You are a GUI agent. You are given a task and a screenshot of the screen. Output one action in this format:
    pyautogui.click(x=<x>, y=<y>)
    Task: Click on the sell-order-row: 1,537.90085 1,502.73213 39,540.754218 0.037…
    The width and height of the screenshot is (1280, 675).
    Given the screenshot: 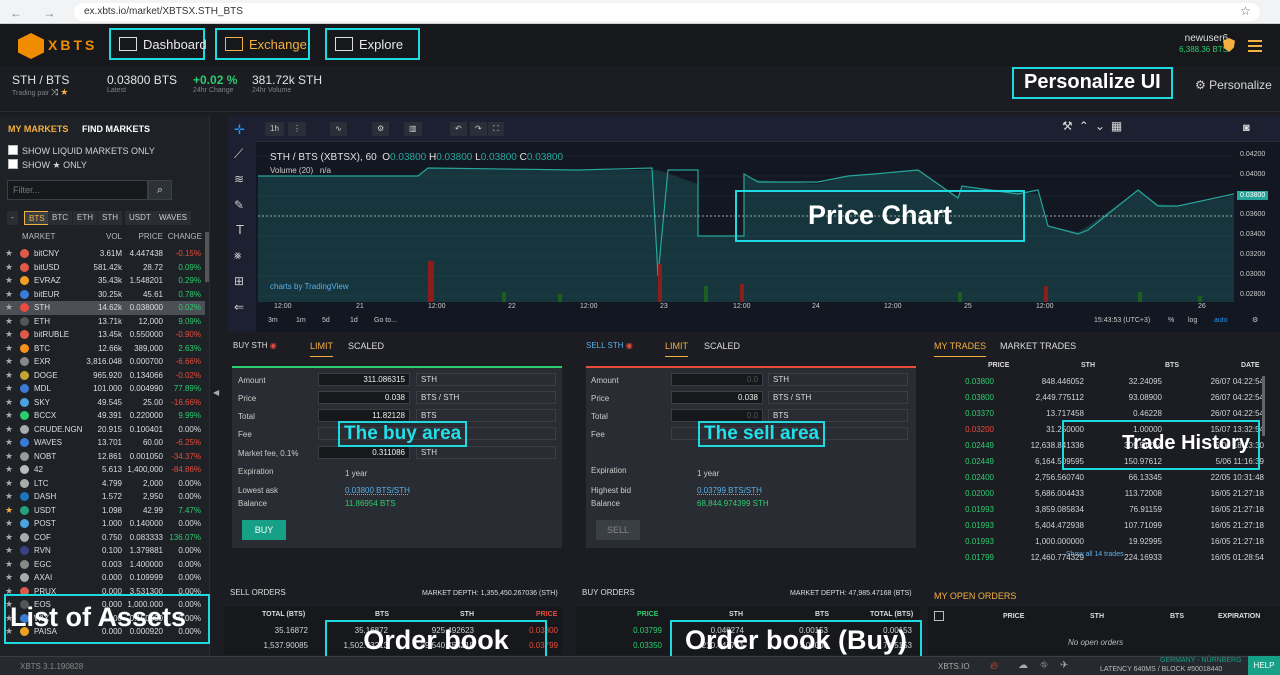 What is the action you would take?
    pyautogui.click(x=391, y=646)
    